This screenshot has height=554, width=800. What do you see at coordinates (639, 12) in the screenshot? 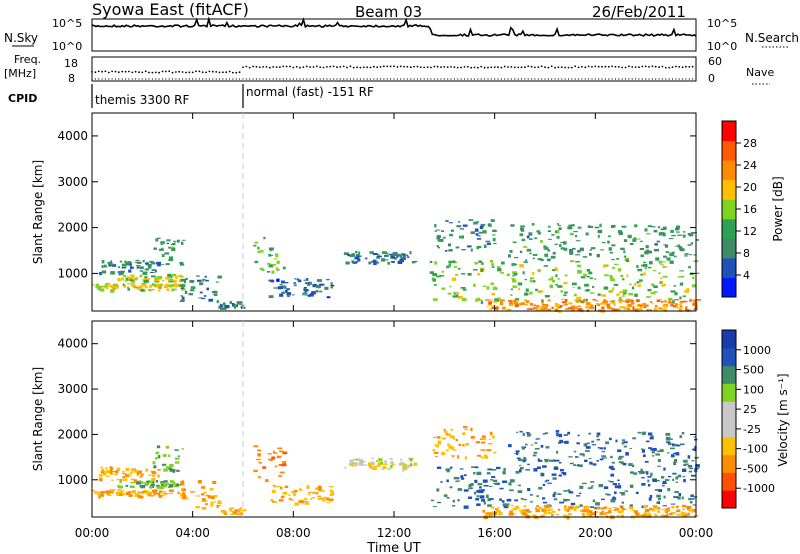
I see `date-title: 26/Feb/2011` at bounding box center [639, 12].